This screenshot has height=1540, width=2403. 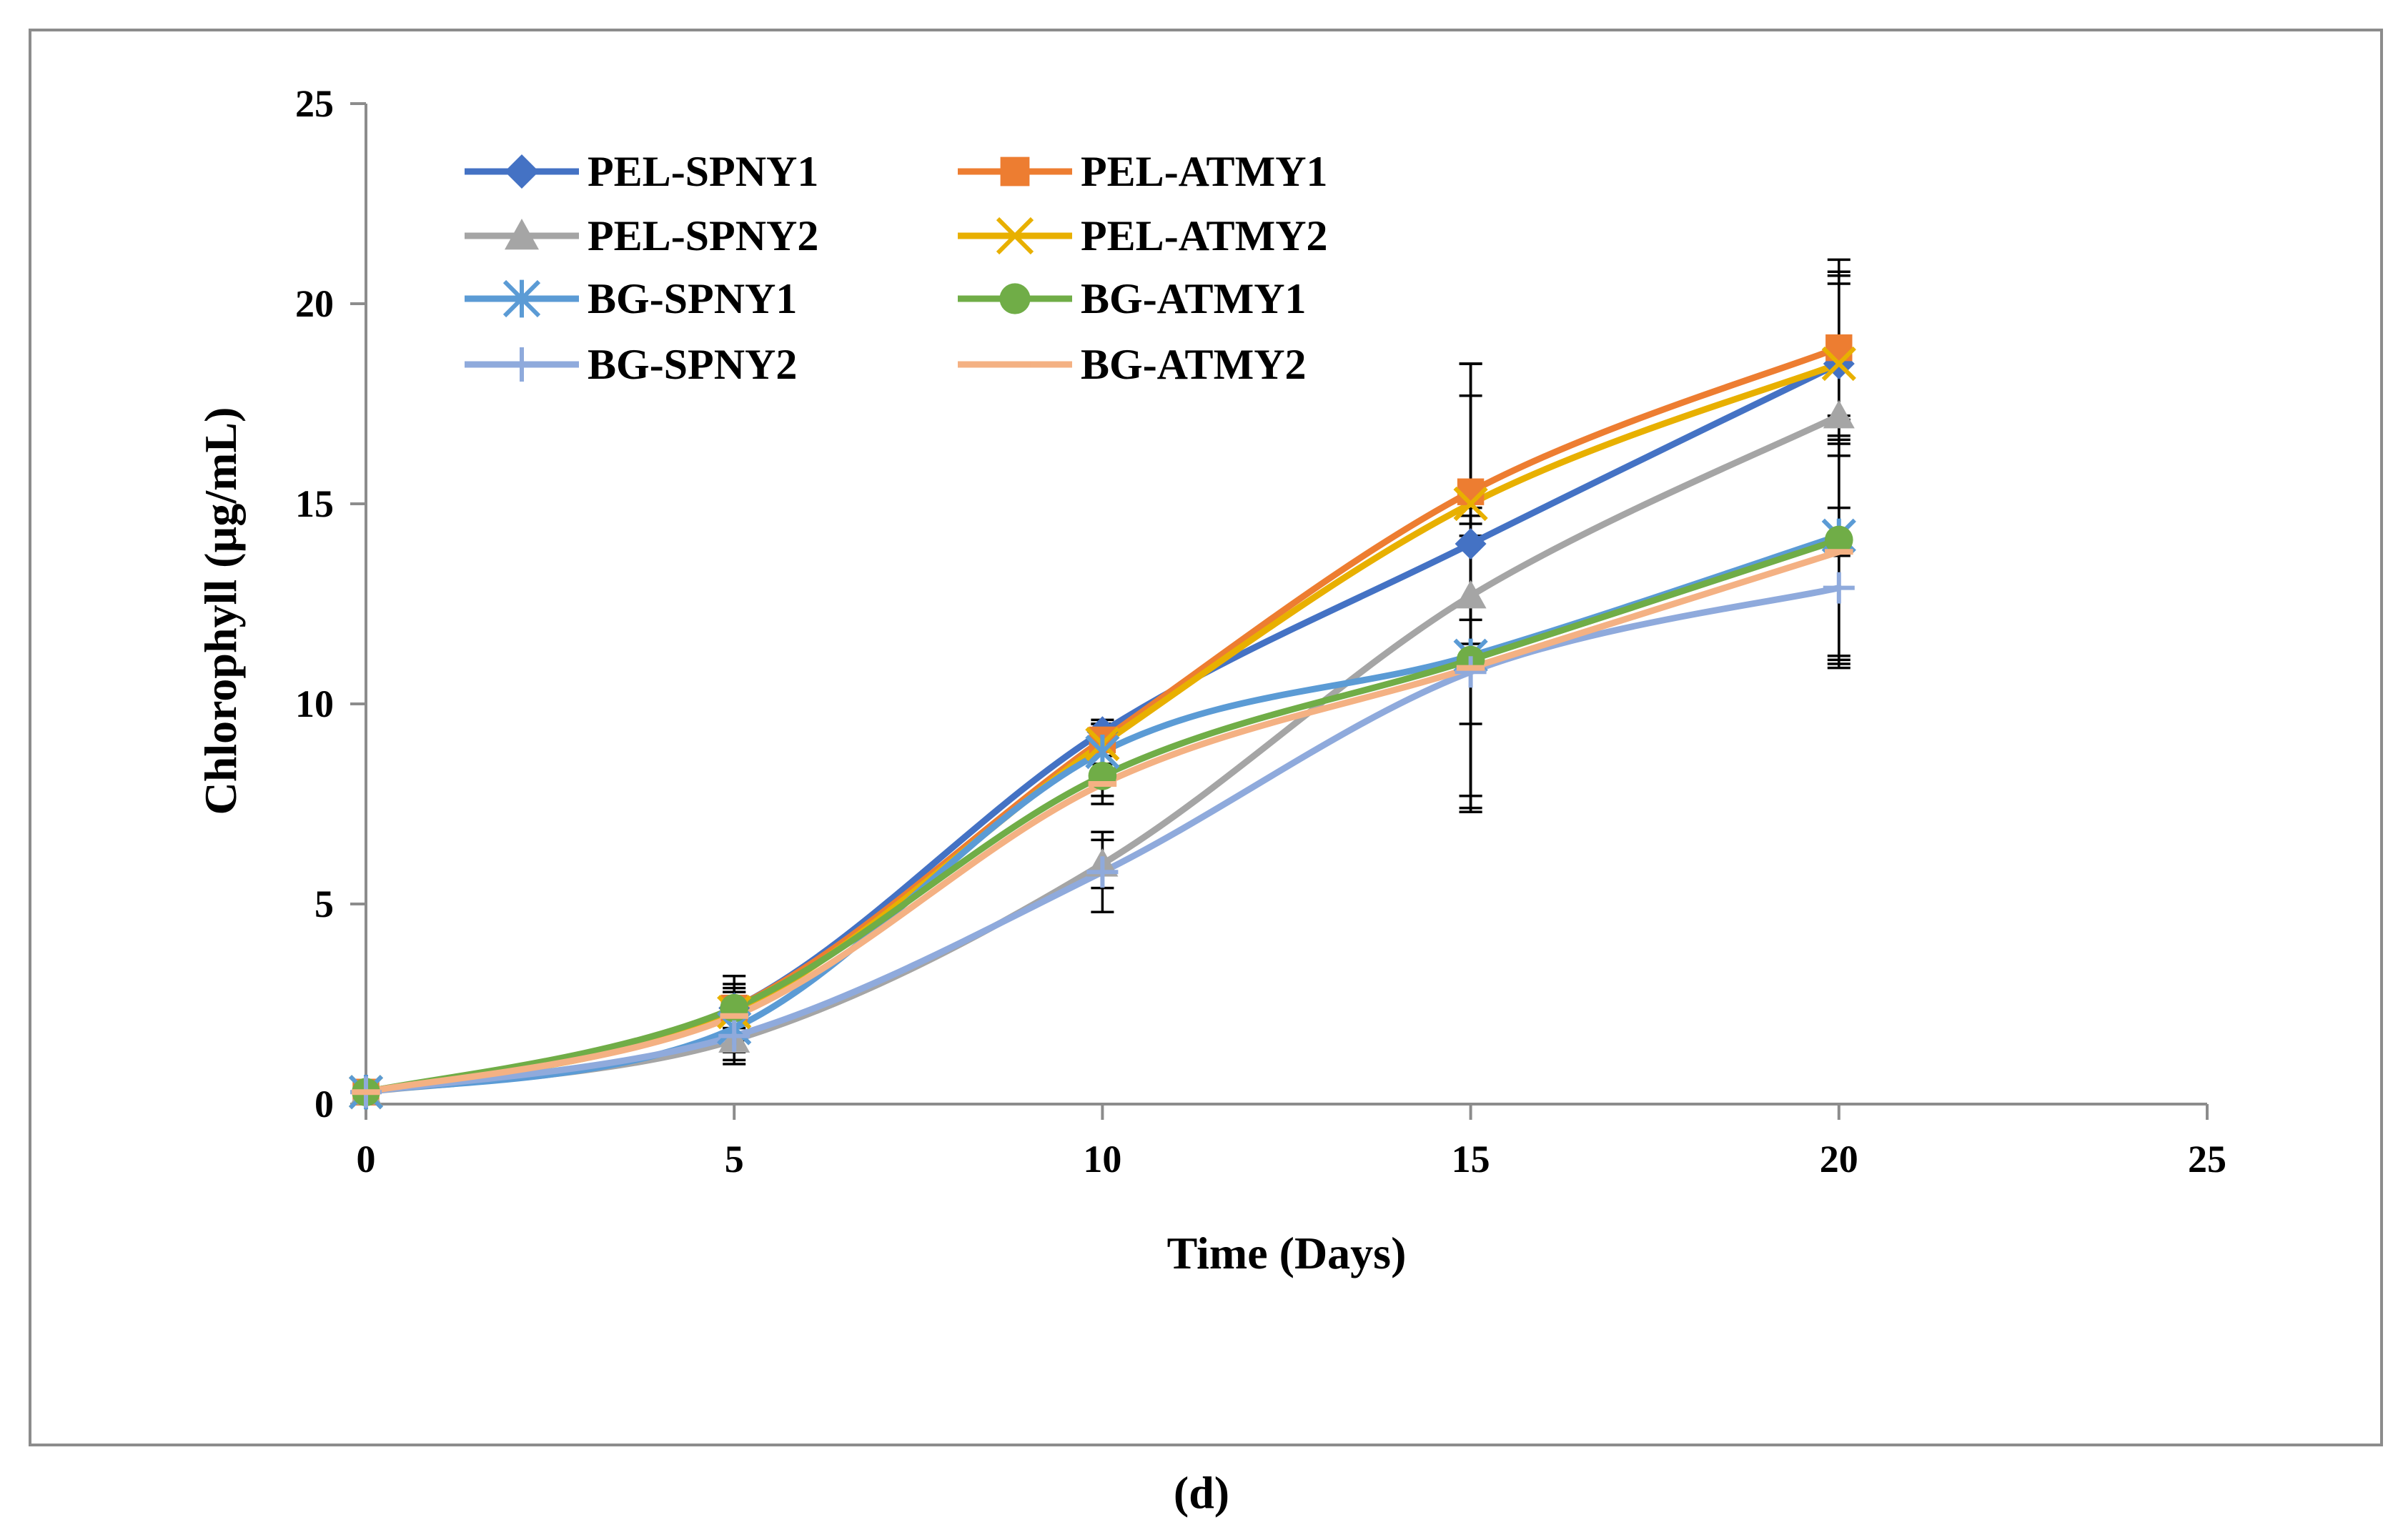 I want to click on y-tick-label: 5, so click(x=324, y=904).